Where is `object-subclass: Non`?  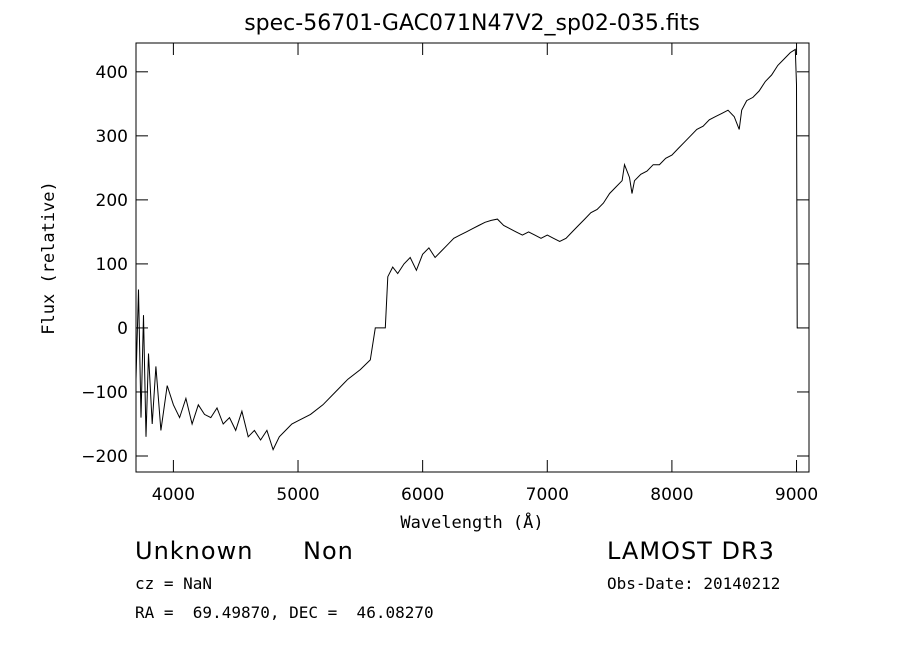 object-subclass: Non is located at coordinates (328, 551).